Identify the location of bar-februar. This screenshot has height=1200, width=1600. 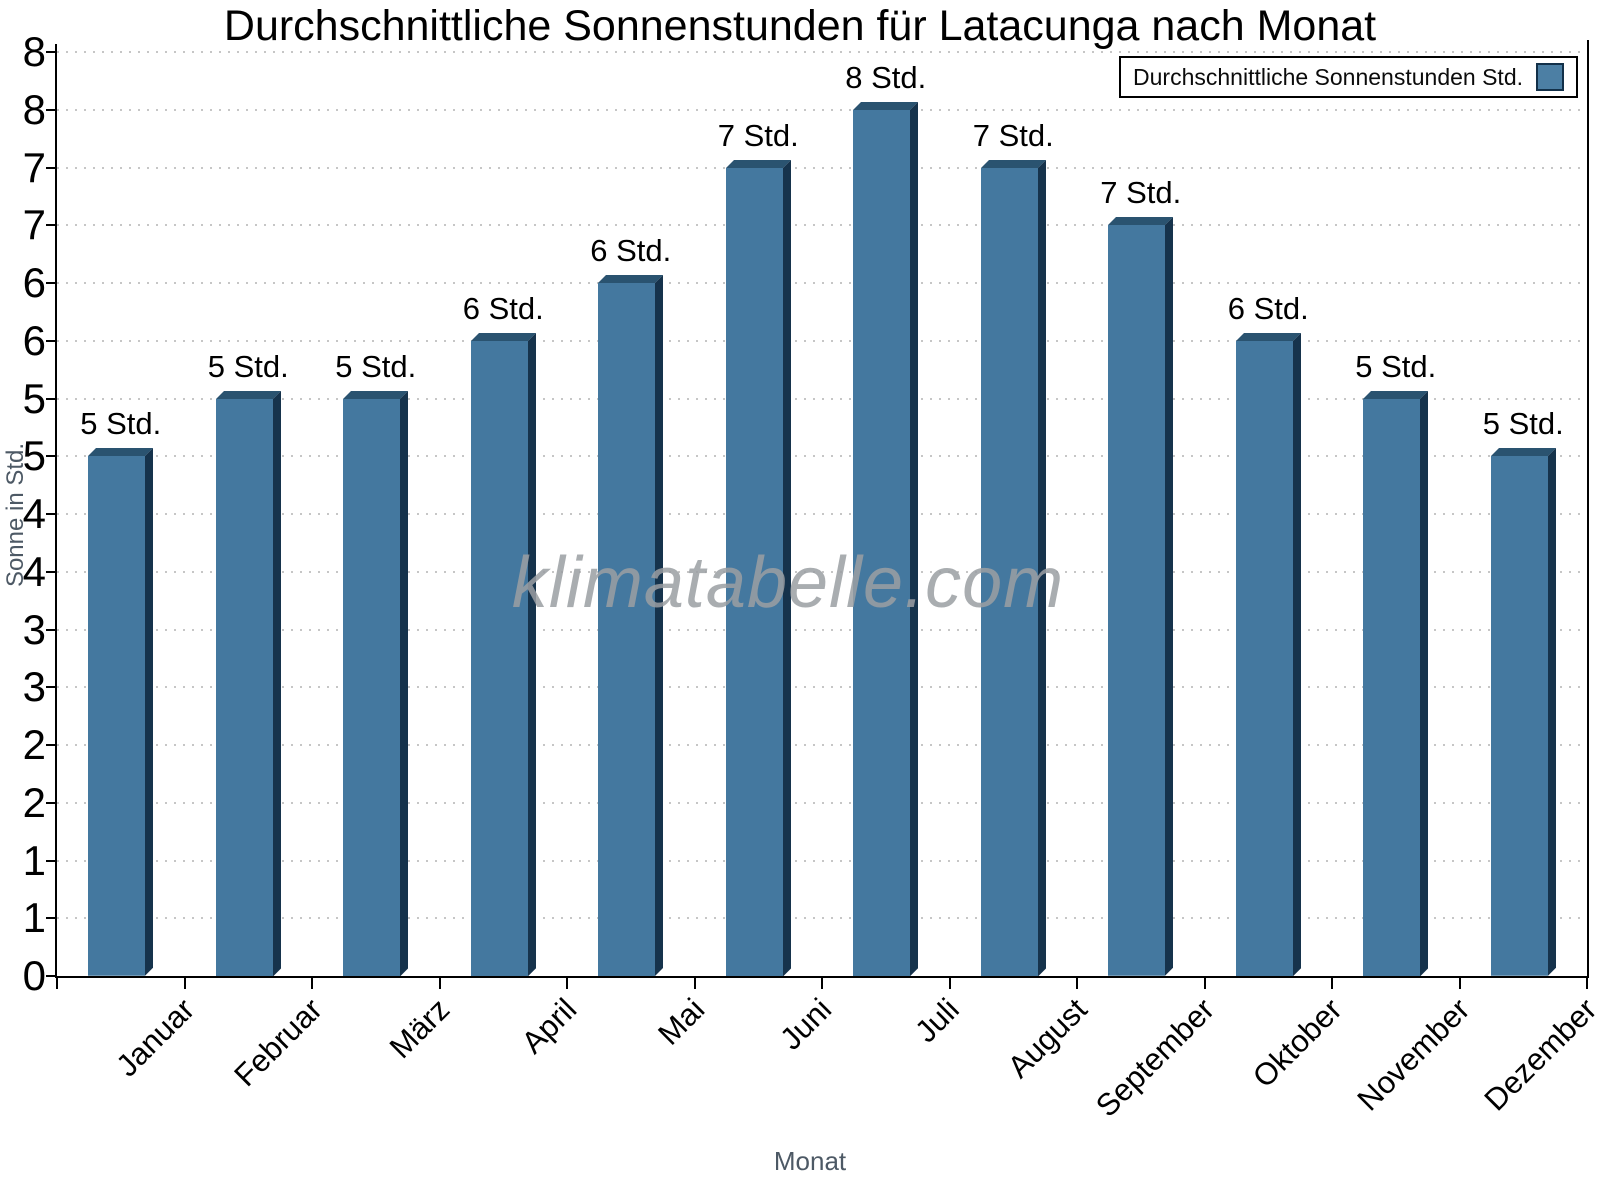
(248, 683).